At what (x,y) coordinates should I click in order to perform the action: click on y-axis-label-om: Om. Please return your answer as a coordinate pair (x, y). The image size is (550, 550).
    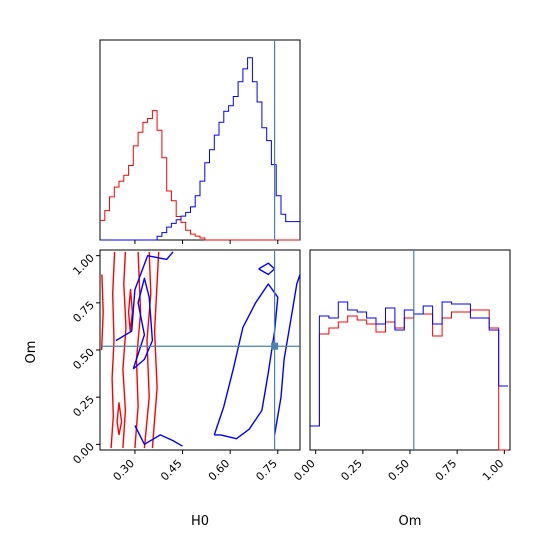
    Looking at the image, I should click on (31, 352).